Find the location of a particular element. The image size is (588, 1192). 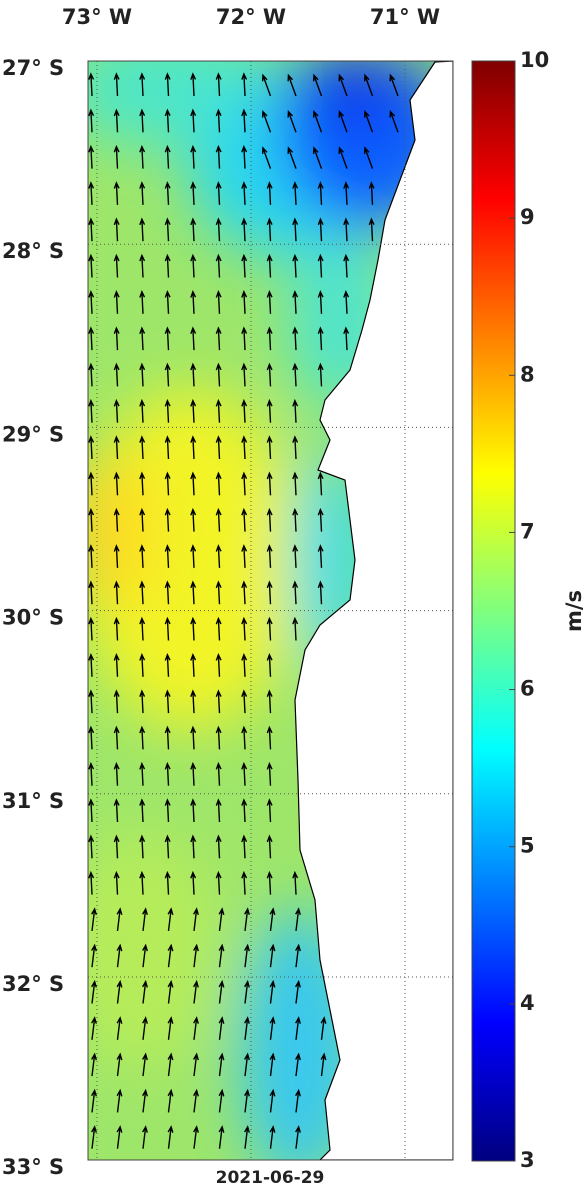

colorbar is located at coordinates (493, 611).